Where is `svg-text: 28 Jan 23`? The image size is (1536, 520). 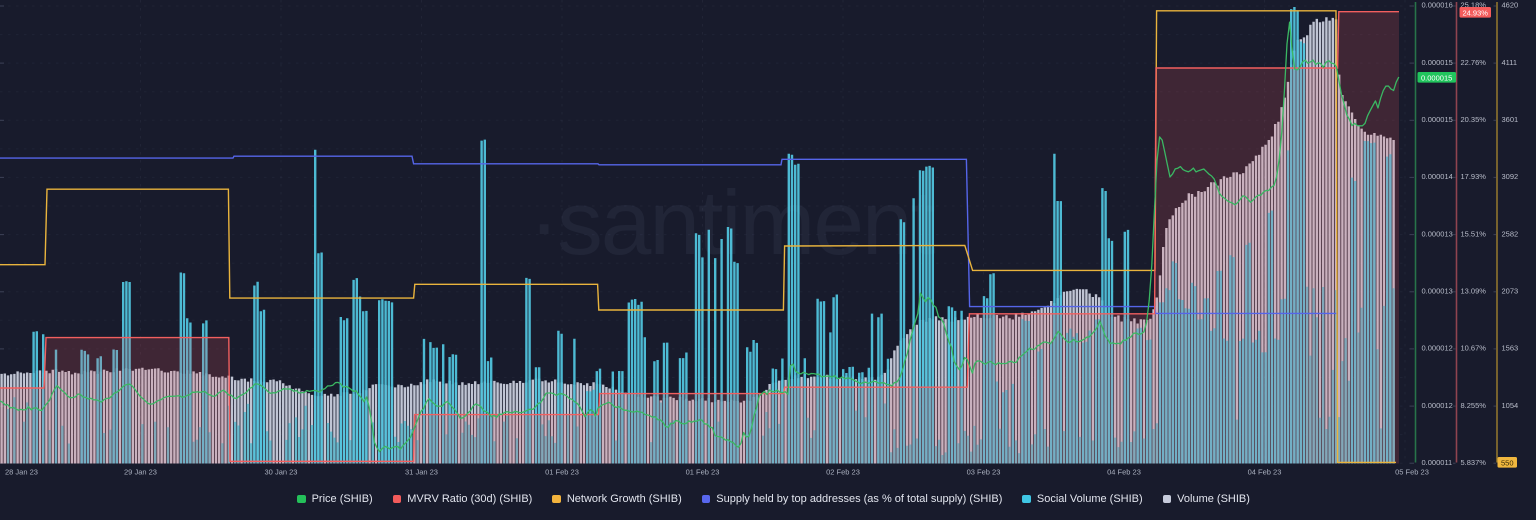 svg-text: 28 Jan 23 is located at coordinates (21, 472).